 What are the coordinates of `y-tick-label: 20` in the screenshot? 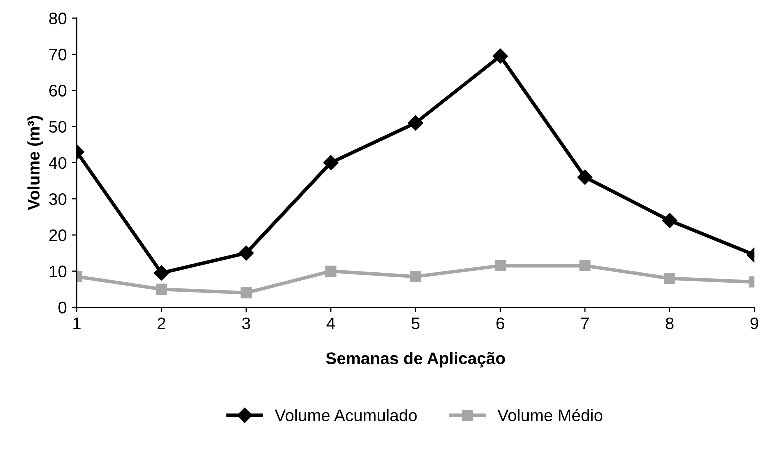 It's located at (58, 236).